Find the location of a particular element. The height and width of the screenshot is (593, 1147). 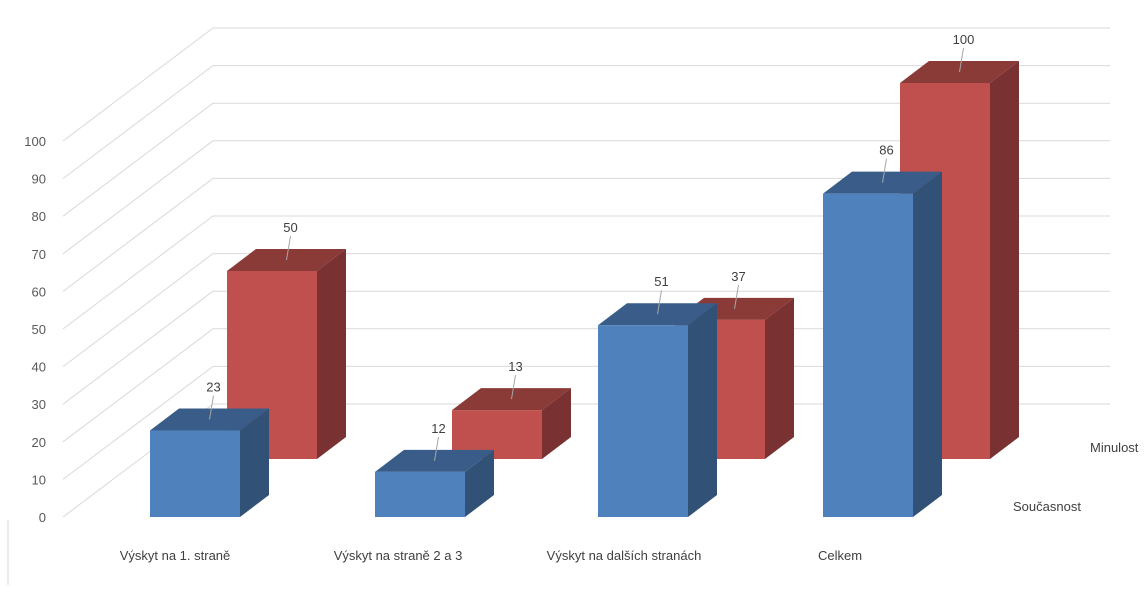

y-tick-label: 40 is located at coordinates (39, 367).